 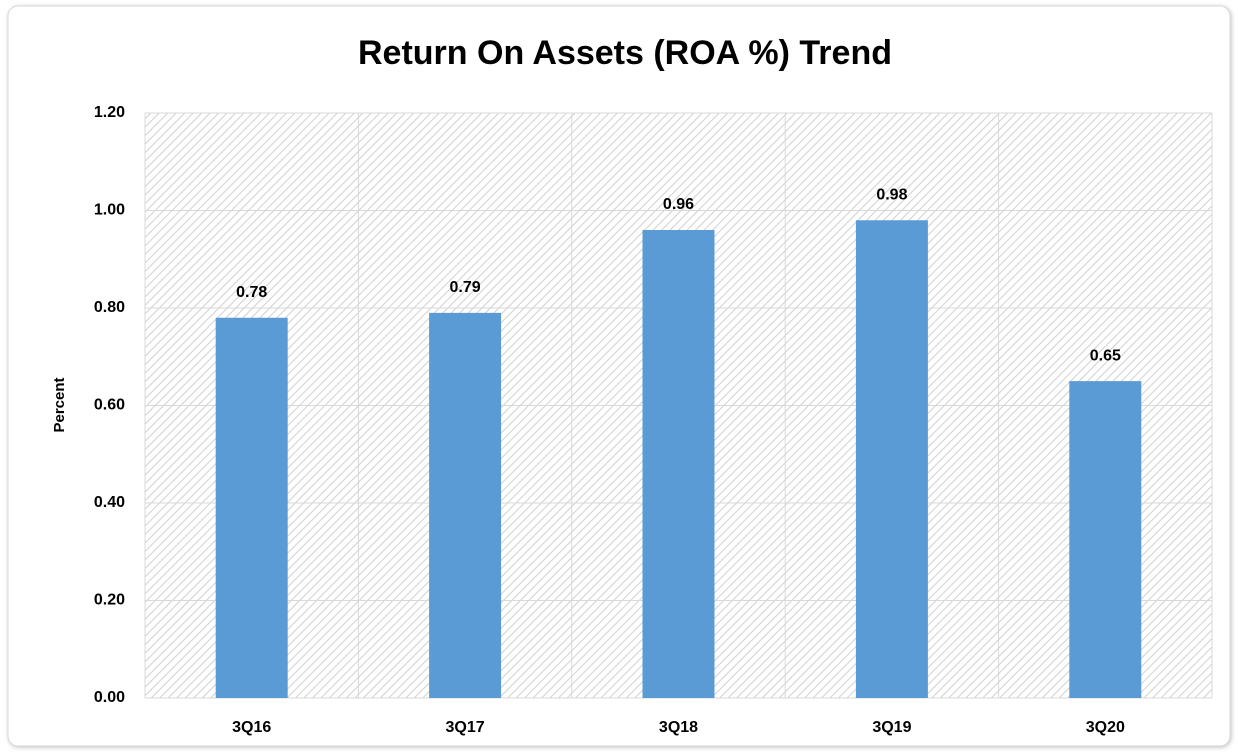 I want to click on y-tick-label: 1.20, so click(x=109, y=112).